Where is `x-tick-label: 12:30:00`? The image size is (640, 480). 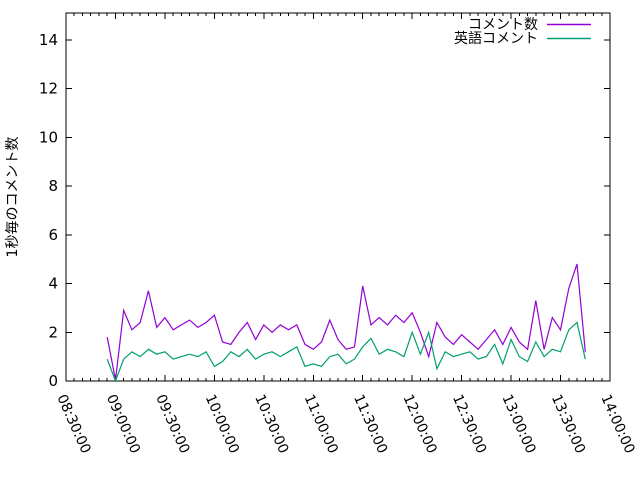
x-tick-label: 12:30:00 is located at coordinates (469, 424).